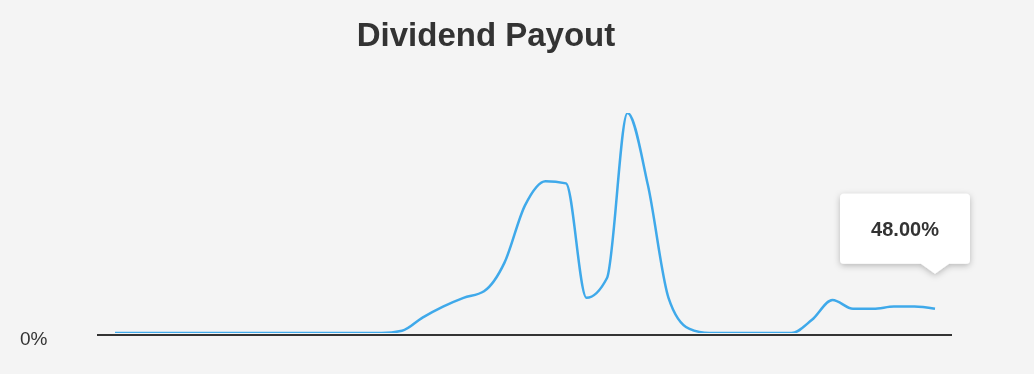 This screenshot has height=374, width=1034. Describe the element at coordinates (486, 35) in the screenshot. I see `chart-title: Dividend Payout` at that location.